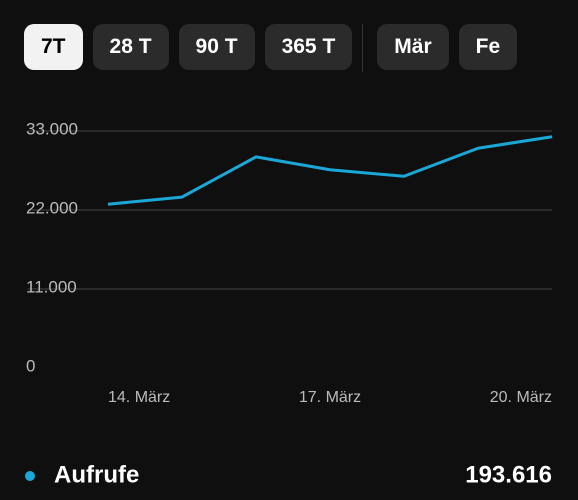 The height and width of the screenshot is (500, 578). I want to click on period-tab: 28 T, so click(130, 47).